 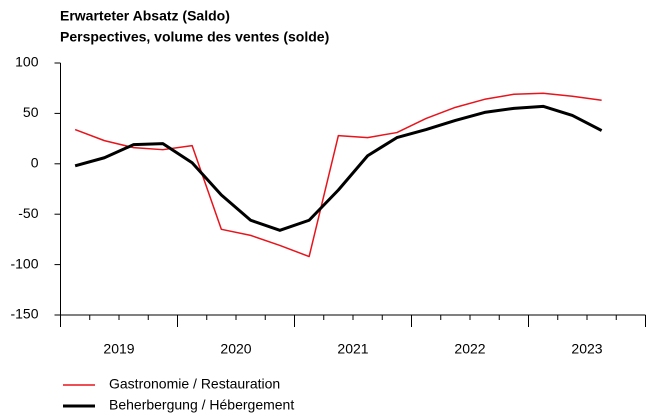 I want to click on x-tick-label: 2019, so click(x=118, y=349).